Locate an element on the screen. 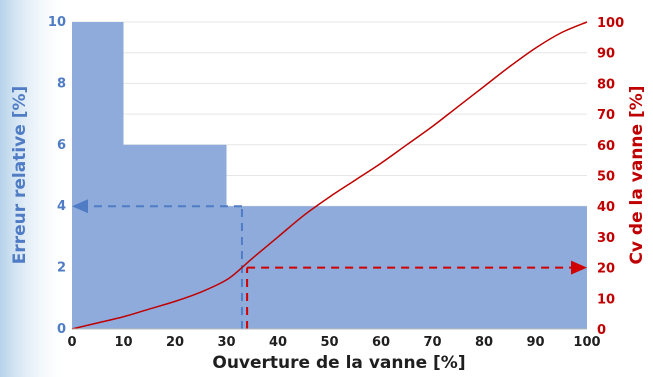 This screenshot has height=377, width=653. left-tick-label-0: 0 is located at coordinates (61, 329).